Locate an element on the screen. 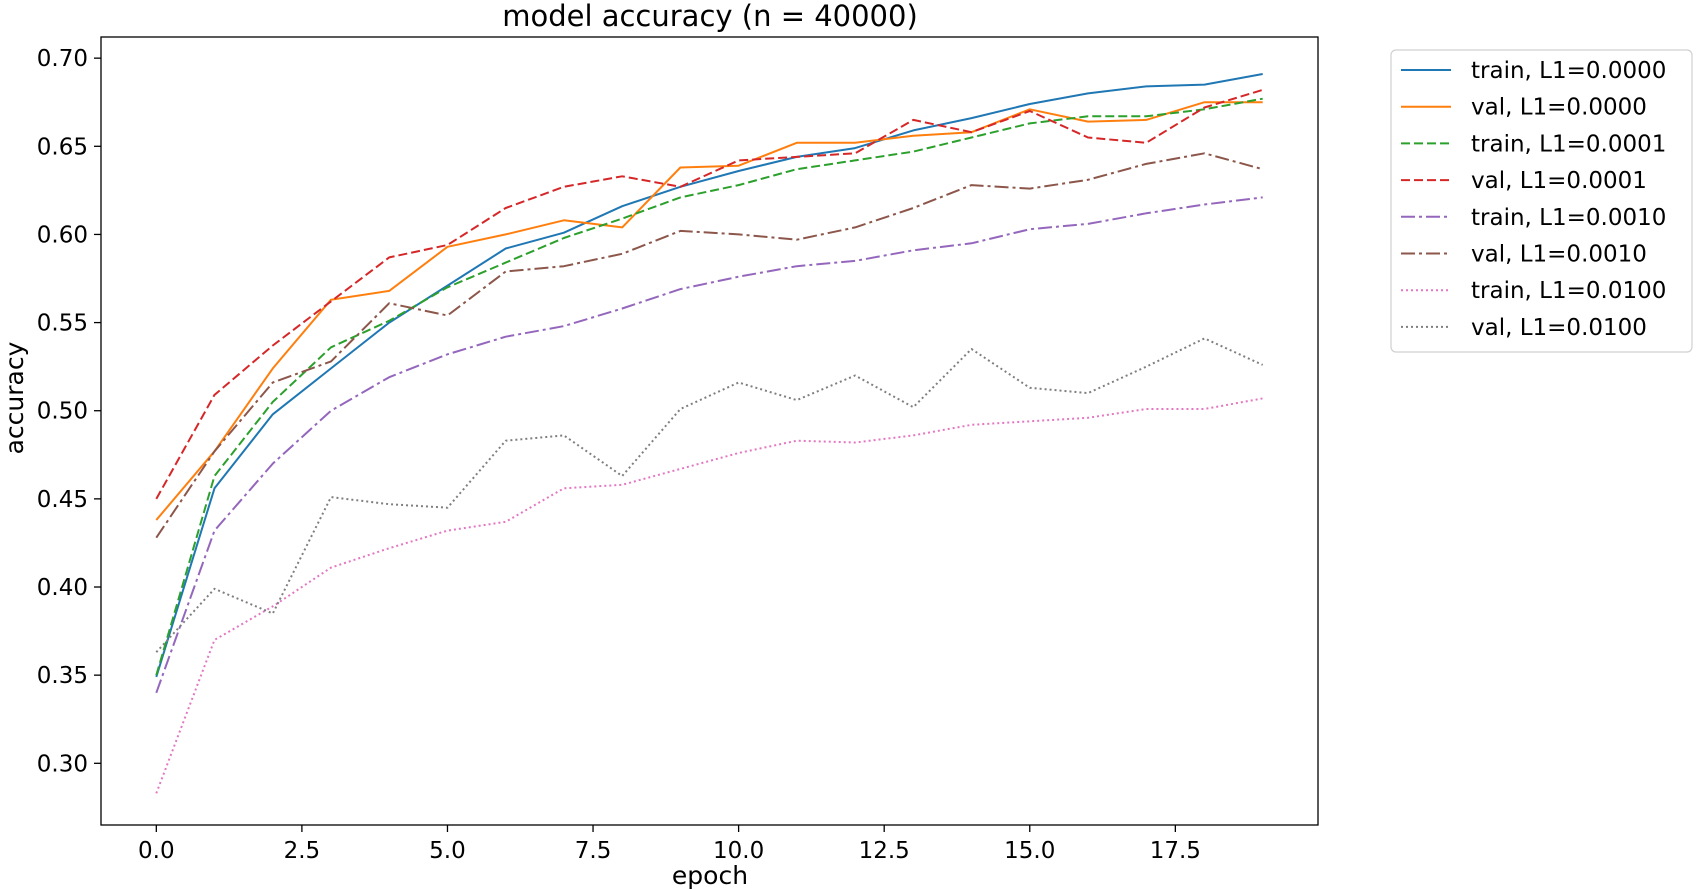 The width and height of the screenshot is (1696, 890). y-axis: 0.30 0.35 0.40 0.45 0.50 0.55 0.60 0.65 0.70 is located at coordinates (69, 411).